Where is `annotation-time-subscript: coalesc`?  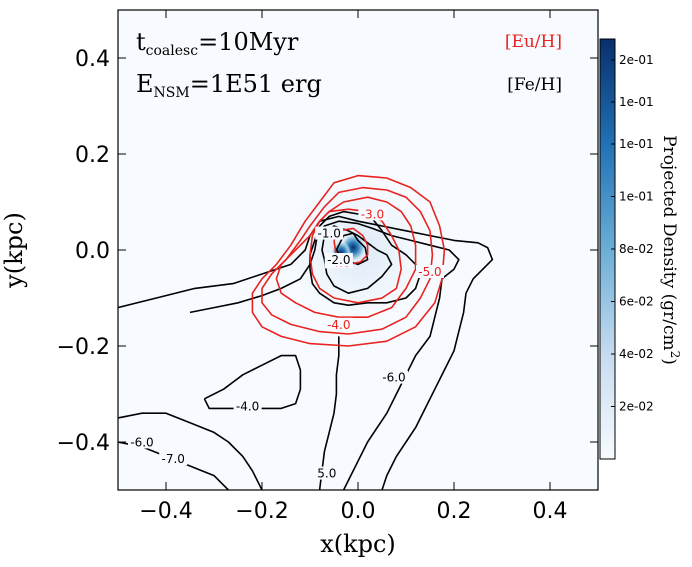
annotation-time-subscript: coalesc is located at coordinates (172, 51).